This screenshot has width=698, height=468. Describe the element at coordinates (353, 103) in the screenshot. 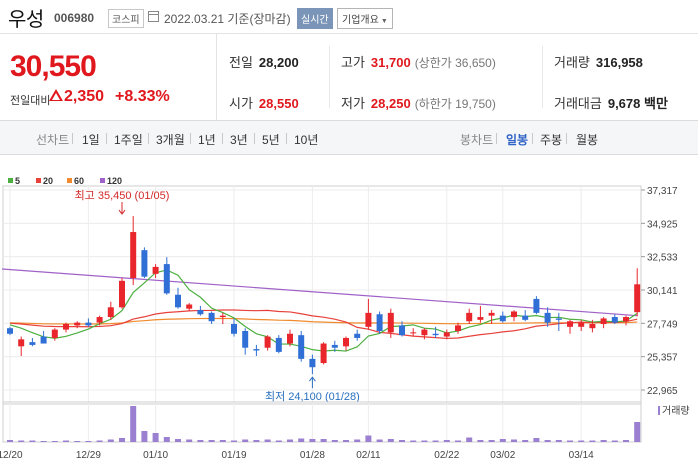

I see `stat-label: 저가` at that location.